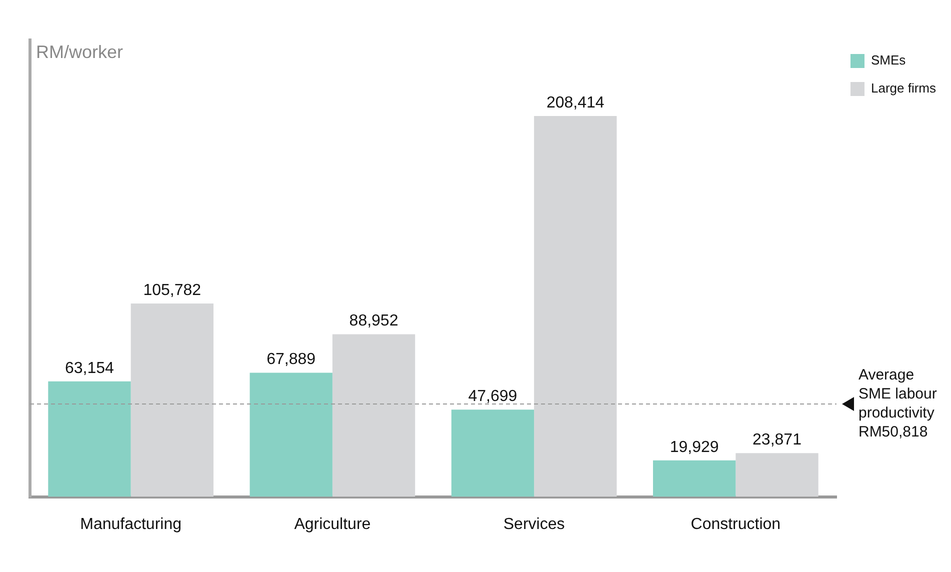  What do you see at coordinates (735, 524) in the screenshot?
I see `x-tick-label: Construction` at bounding box center [735, 524].